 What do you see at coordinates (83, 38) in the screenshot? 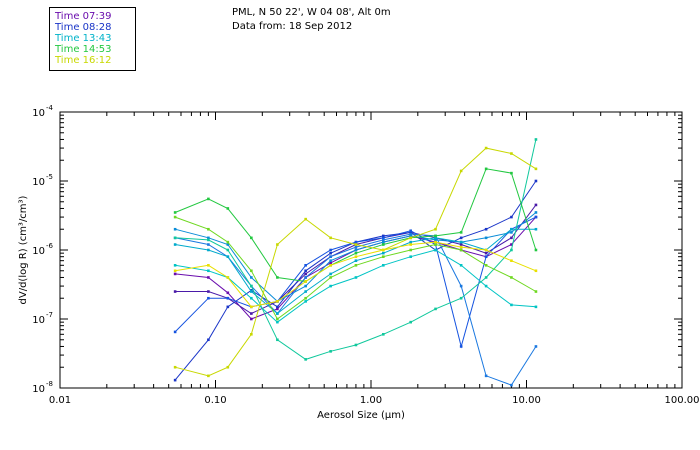
I see `legend-entry: Time 13:43` at bounding box center [83, 38].